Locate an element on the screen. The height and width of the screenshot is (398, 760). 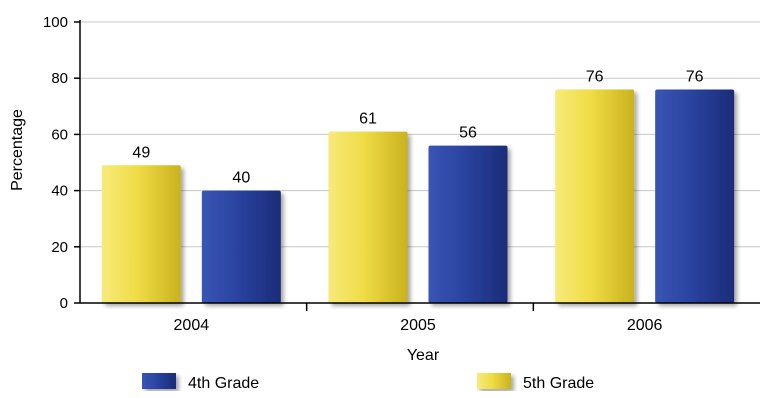
x-axis-title: Year is located at coordinates (423, 355).